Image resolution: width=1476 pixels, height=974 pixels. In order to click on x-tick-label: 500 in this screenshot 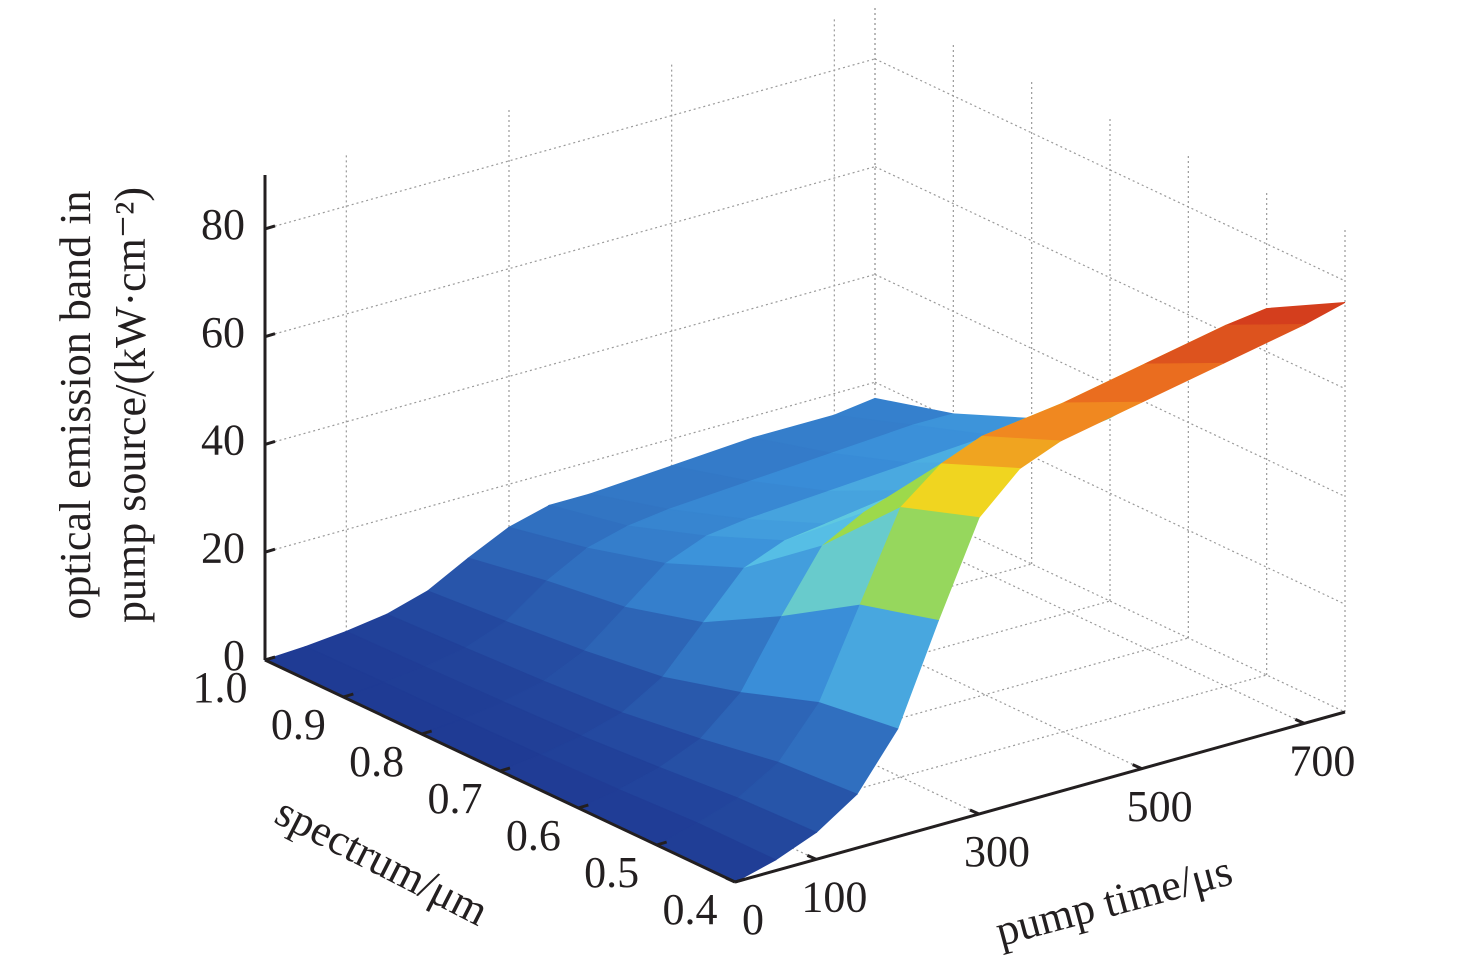, I will do `click(1160, 806)`.